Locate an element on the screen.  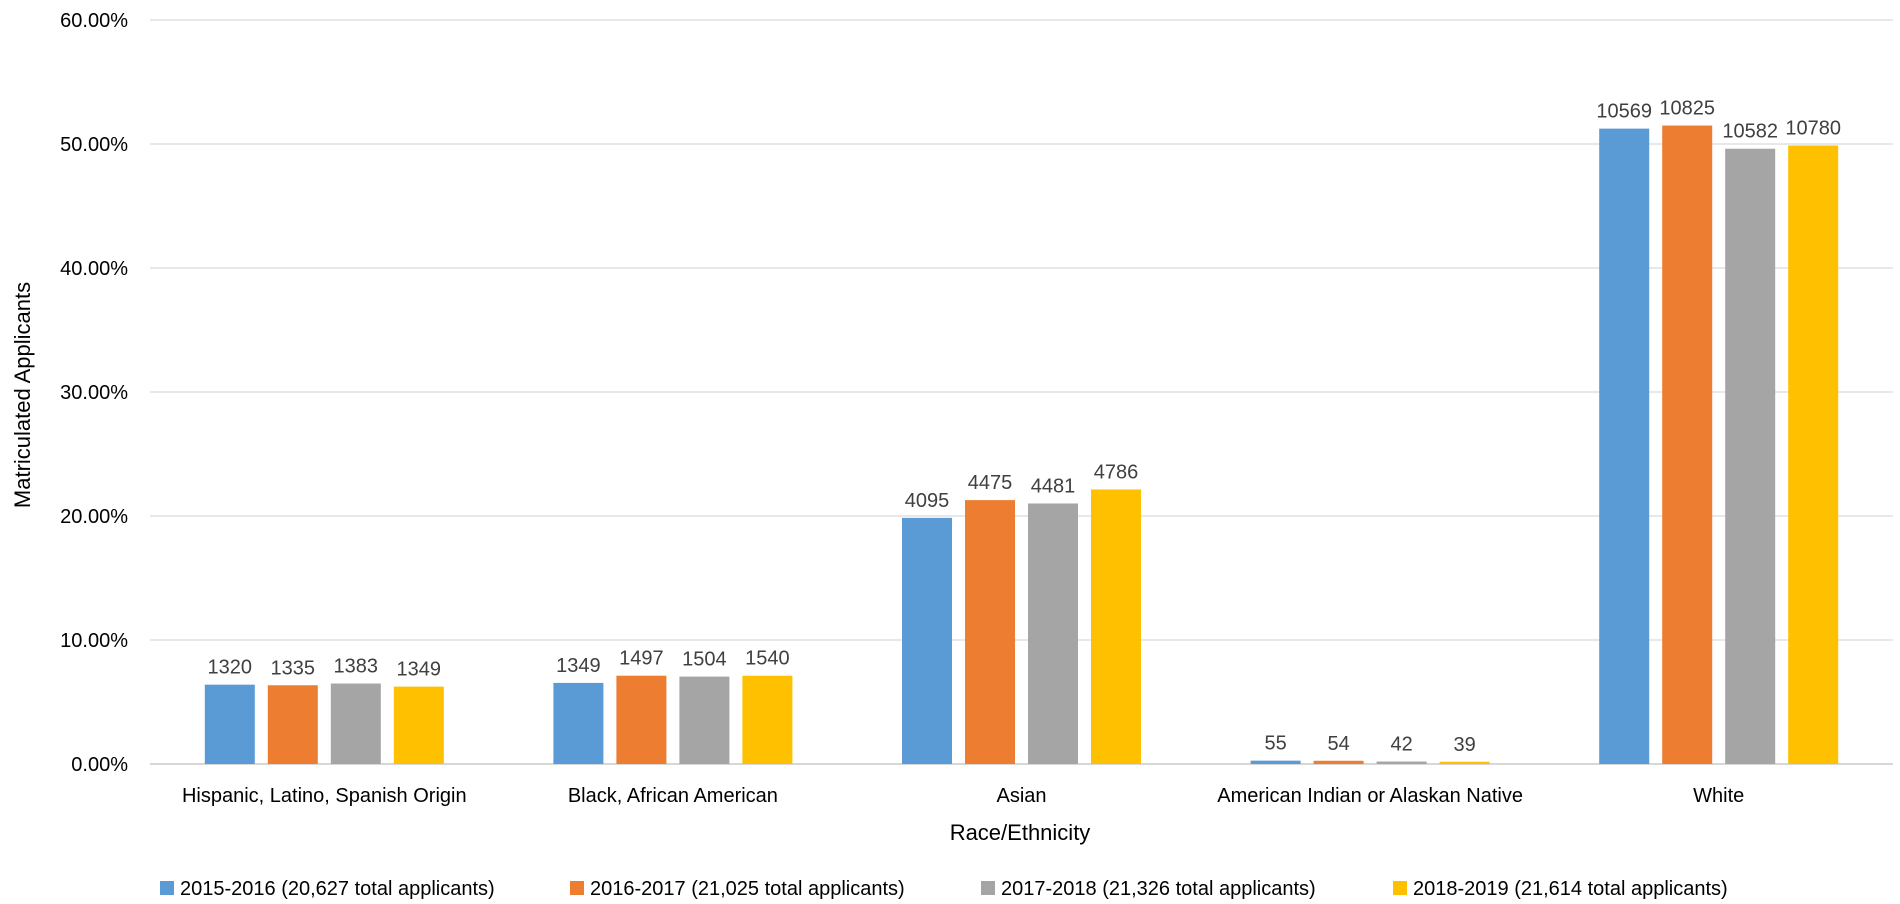
data-label: 4786 is located at coordinates (1116, 472).